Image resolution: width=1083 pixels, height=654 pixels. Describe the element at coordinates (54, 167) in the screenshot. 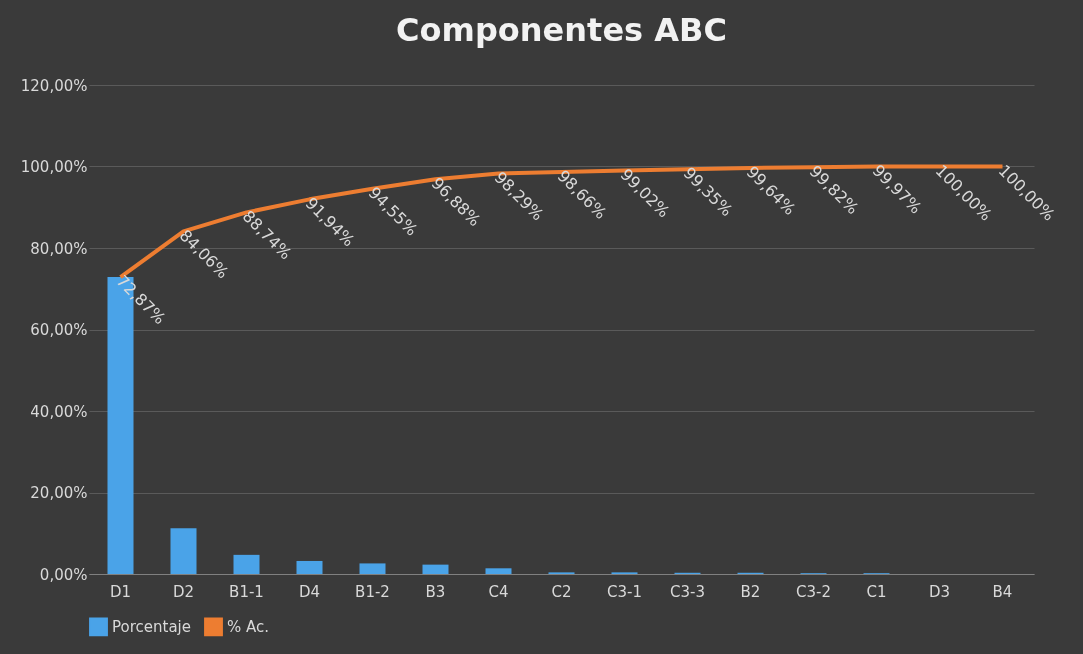

I see `y-tick-label: 100,00%` at that location.